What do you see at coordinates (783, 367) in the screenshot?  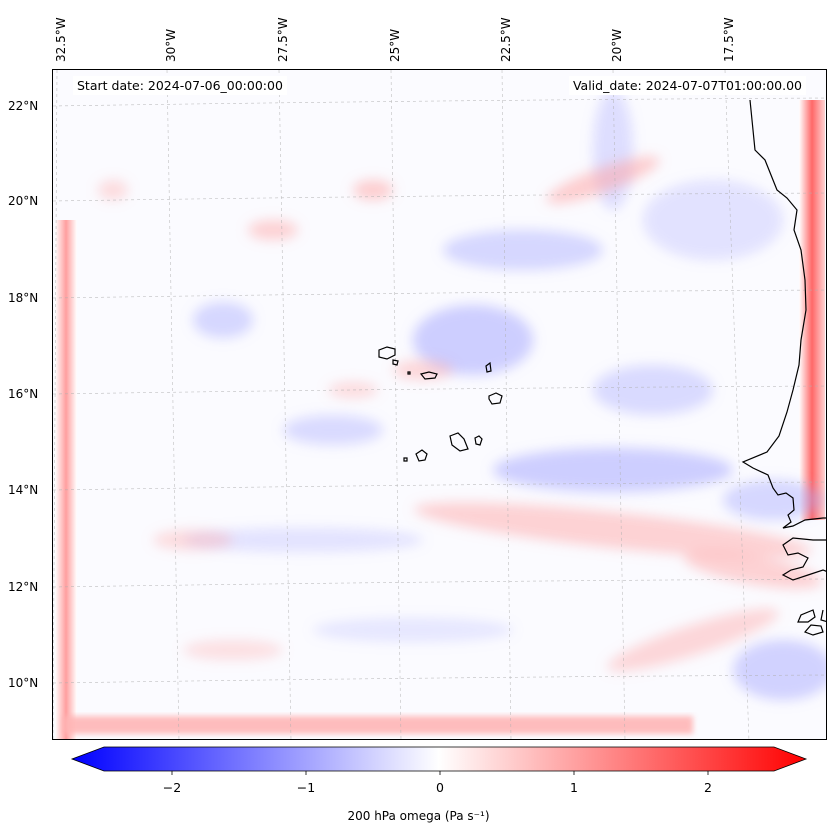 I see `african-coastline` at bounding box center [783, 367].